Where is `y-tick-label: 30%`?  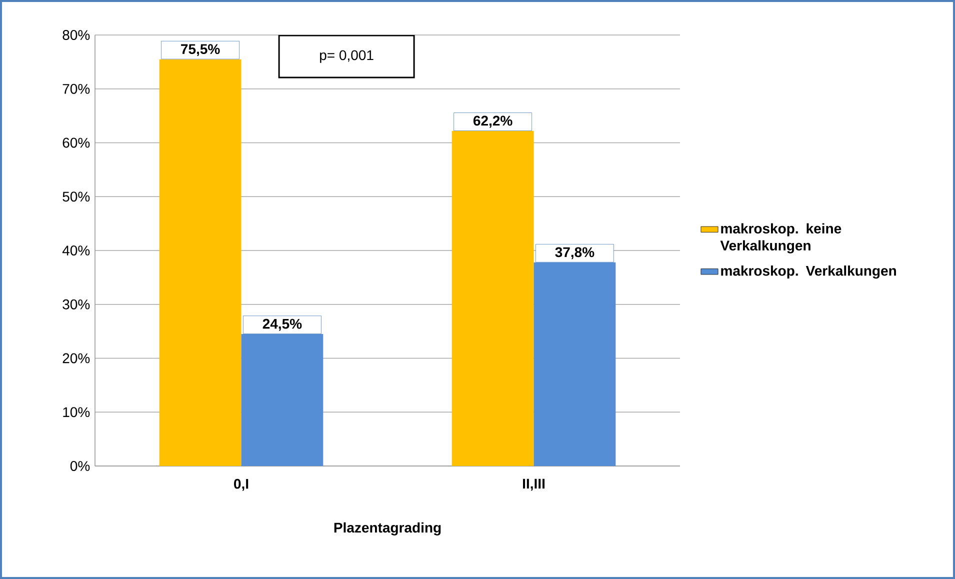
y-tick-label: 30% is located at coordinates (76, 304).